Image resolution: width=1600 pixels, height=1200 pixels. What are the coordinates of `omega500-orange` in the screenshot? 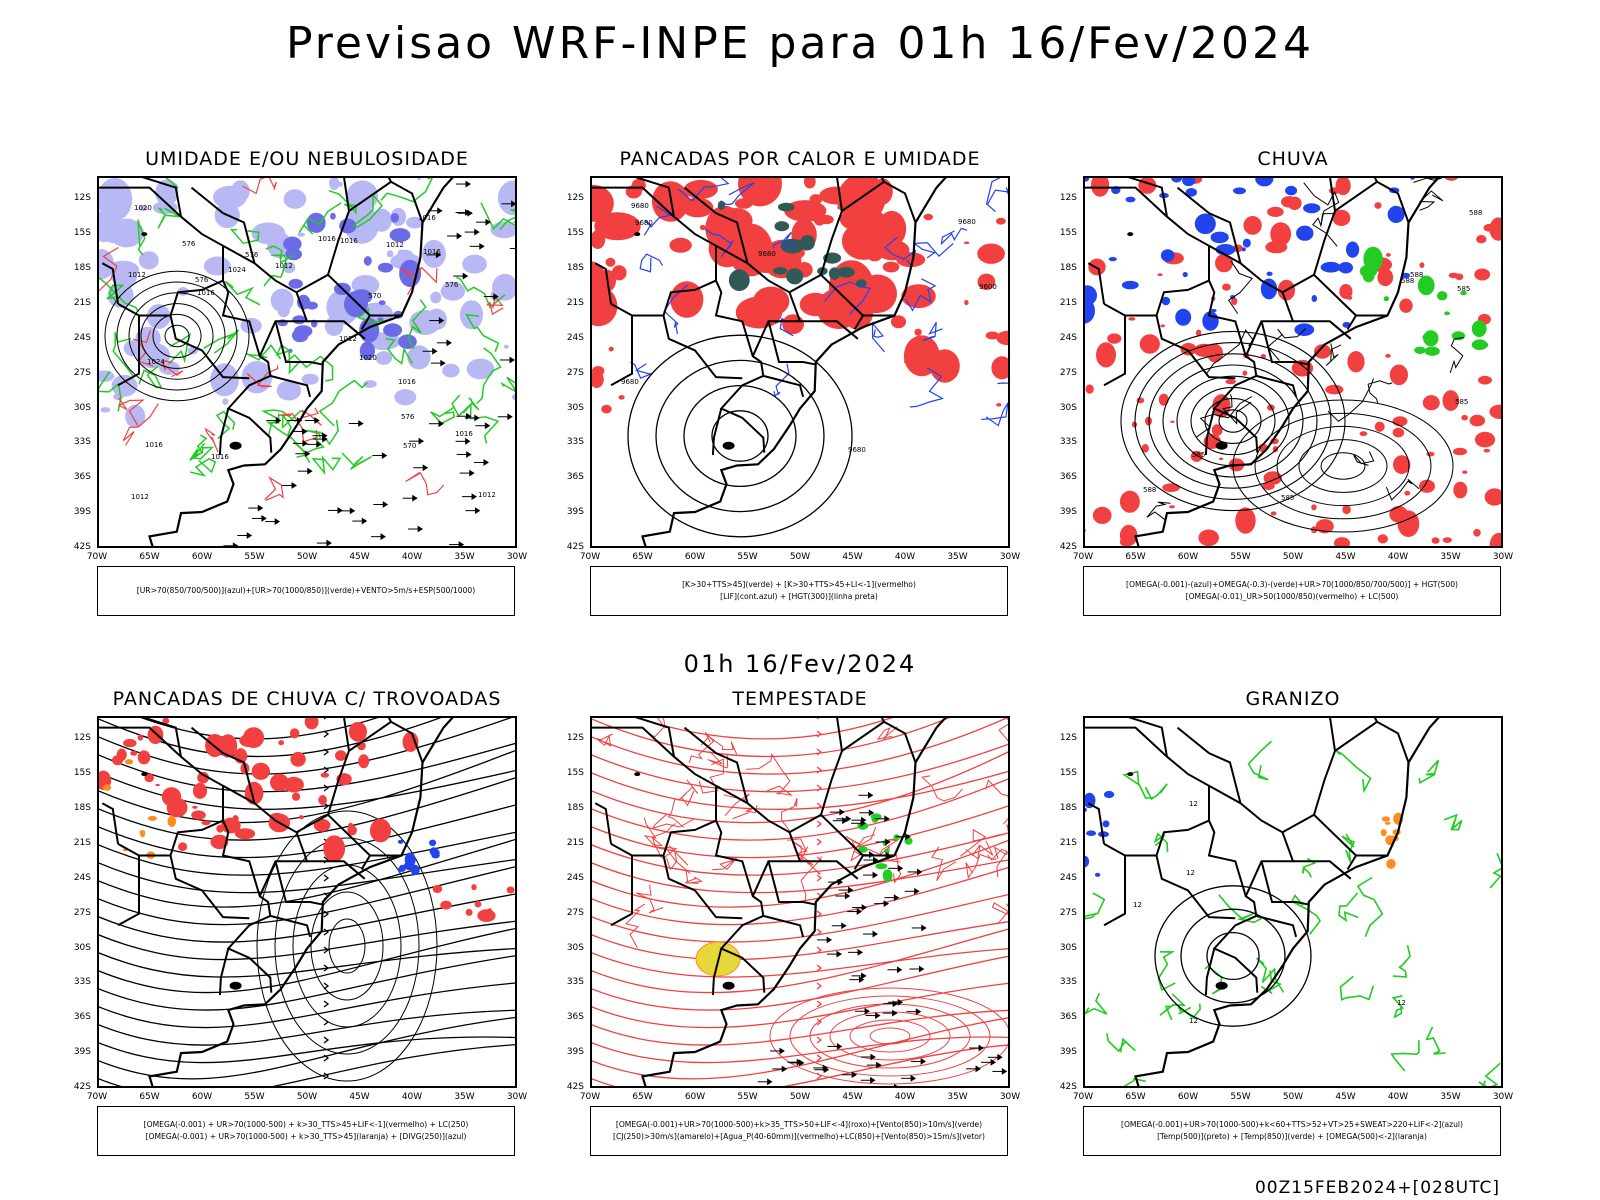 It's located at (1392, 840).